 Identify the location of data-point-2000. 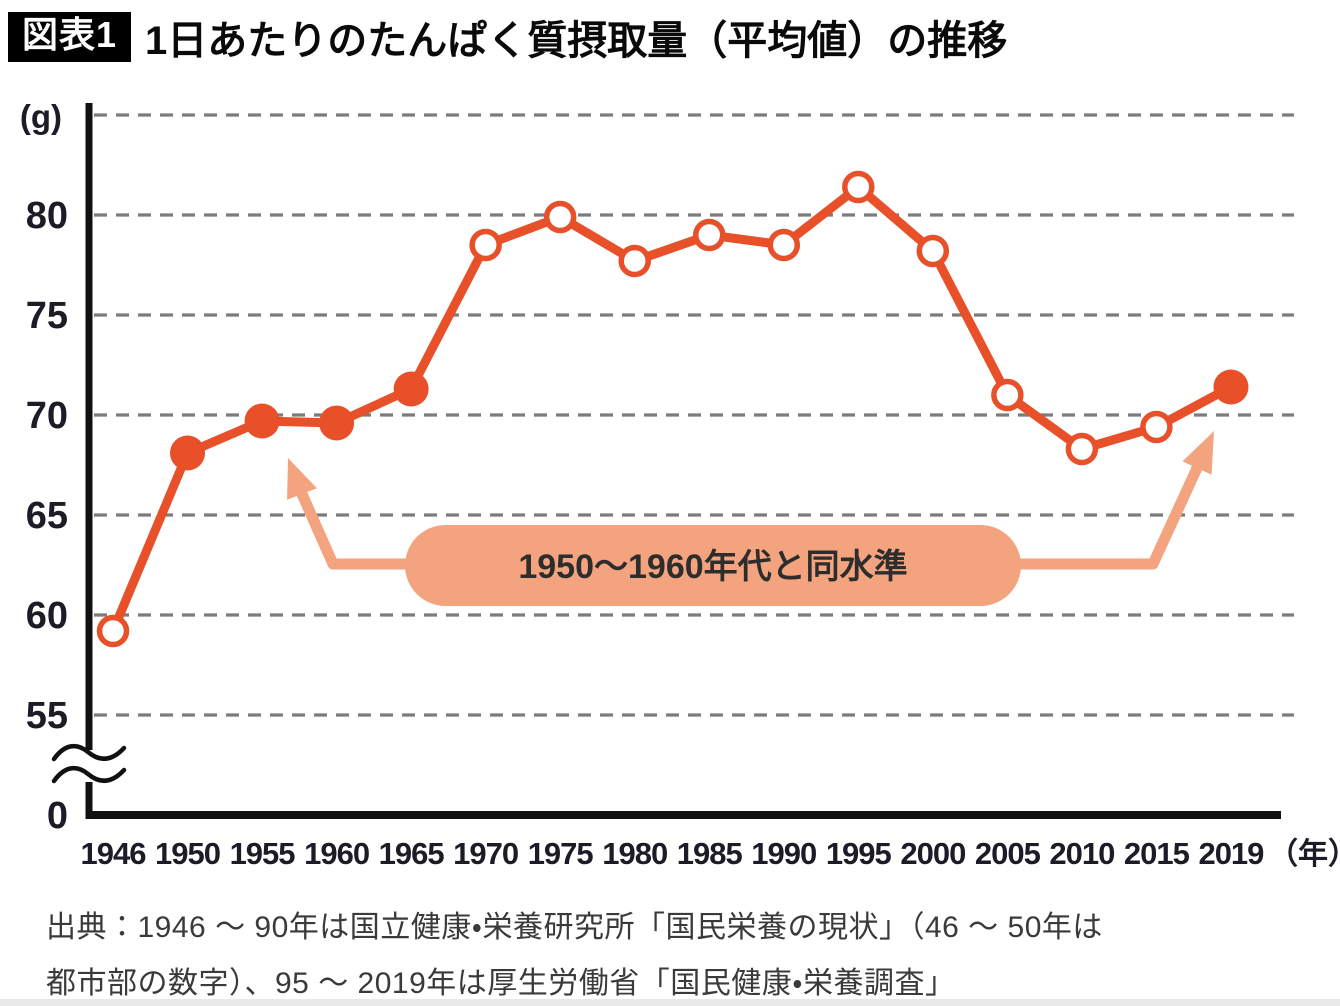
(933, 251).